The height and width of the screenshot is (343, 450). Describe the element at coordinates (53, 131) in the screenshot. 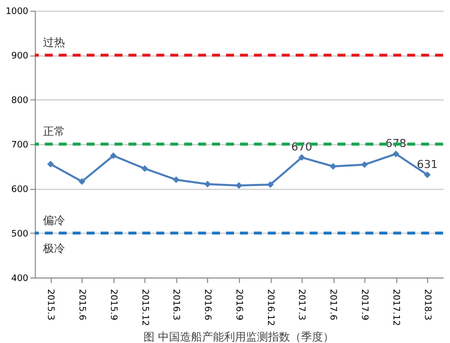

I see `ref-line-label: 正常` at that location.